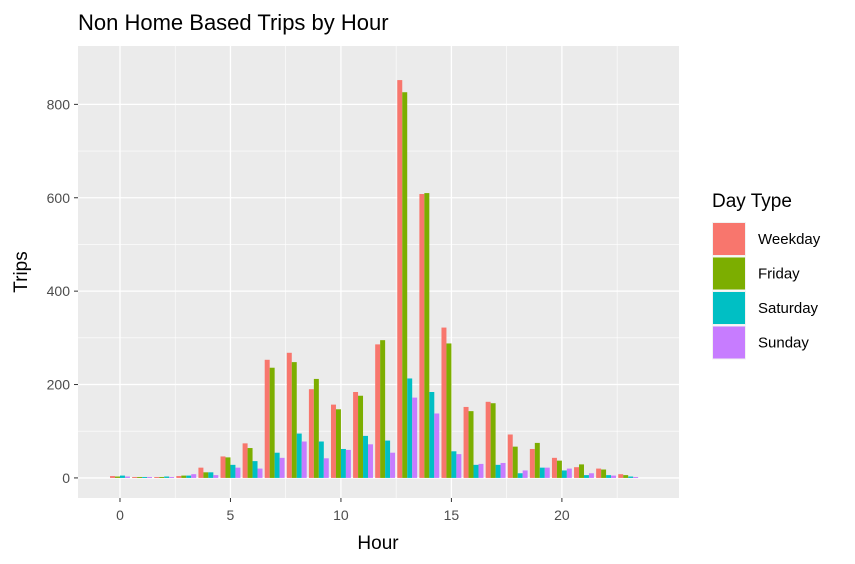 Image resolution: width=855 pixels, height=564 pixels. Describe the element at coordinates (59, 385) in the screenshot. I see `y-tick-label: 200` at that location.